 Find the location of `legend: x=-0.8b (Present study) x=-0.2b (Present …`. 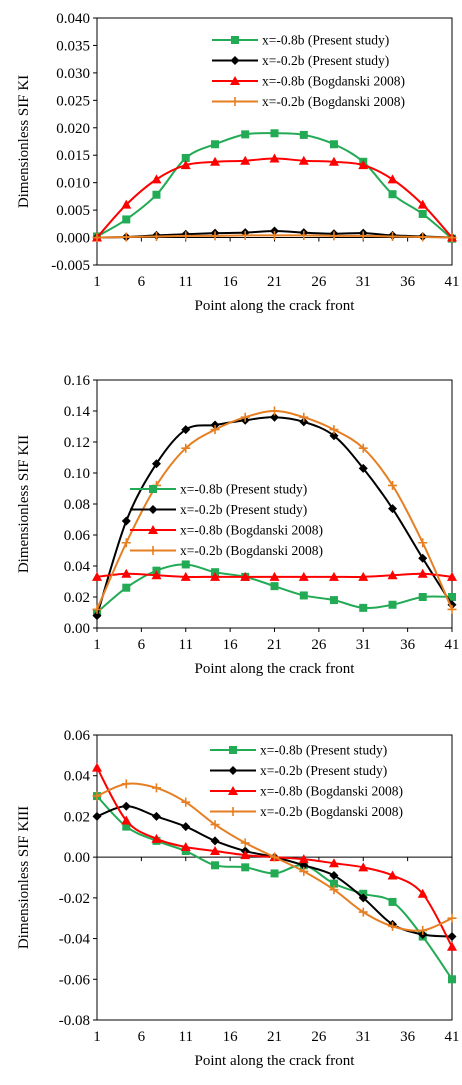

legend: x=-0.8b (Present study) x=-0.2b (Present … is located at coordinates (306, 781).